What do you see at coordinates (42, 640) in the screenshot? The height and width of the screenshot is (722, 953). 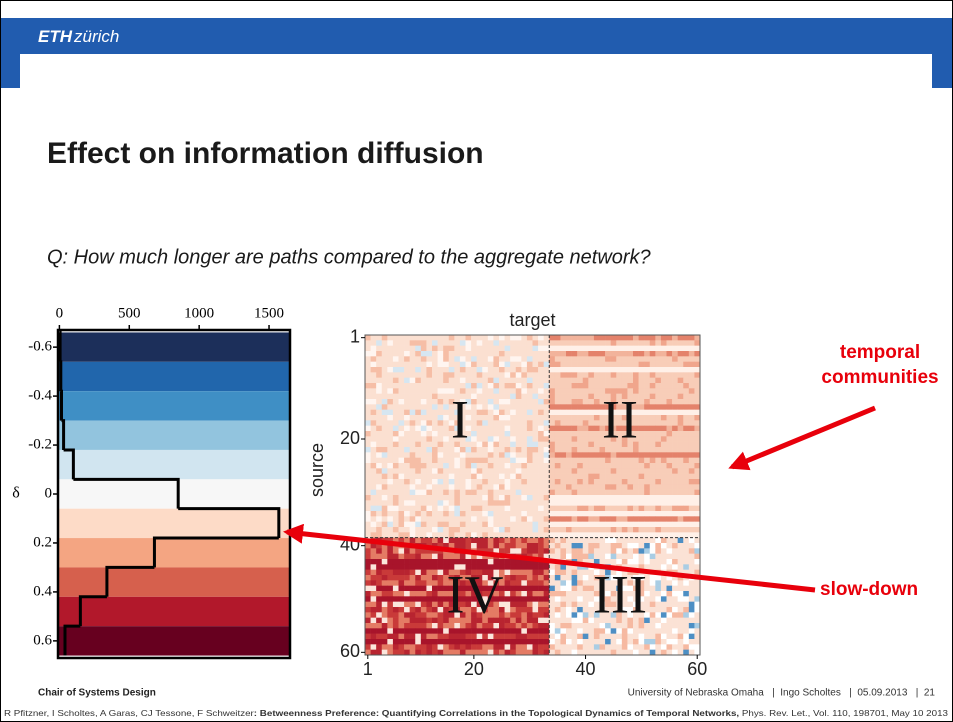 I see `y-tick-label: 0.6` at bounding box center [42, 640].